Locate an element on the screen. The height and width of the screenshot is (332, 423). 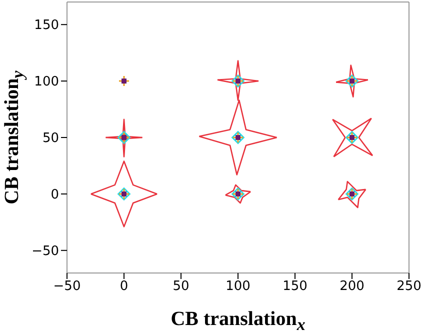
y-tick-label: 150 is located at coordinates (46, 26).